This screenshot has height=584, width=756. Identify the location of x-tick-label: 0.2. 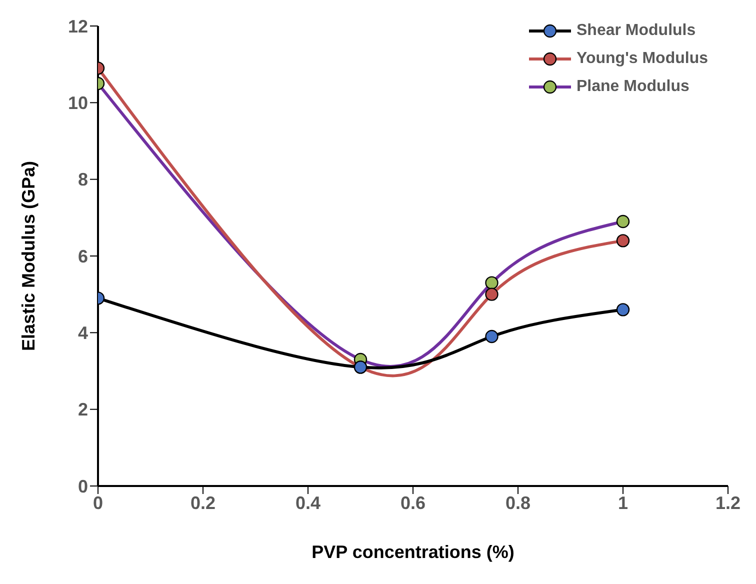
(203, 502).